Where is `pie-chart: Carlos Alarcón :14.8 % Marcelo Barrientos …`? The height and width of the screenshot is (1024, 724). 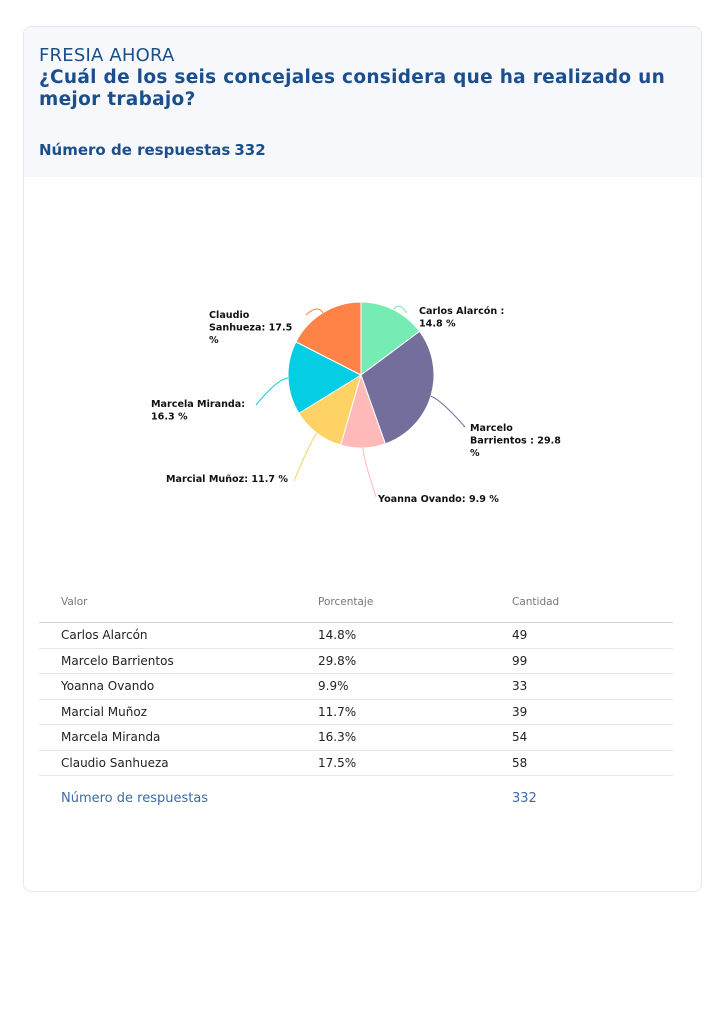
pie-chart: Carlos Alarcón :14.8 % Marcelo Barrientos … is located at coordinates (356, 403).